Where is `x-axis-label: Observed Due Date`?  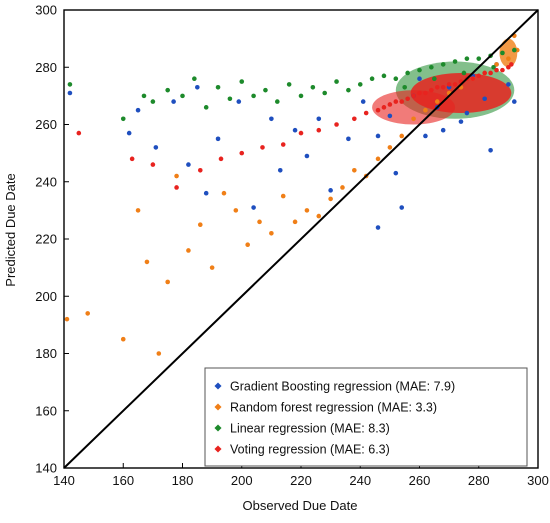 x-axis-label: Observed Due Date is located at coordinates (300, 505).